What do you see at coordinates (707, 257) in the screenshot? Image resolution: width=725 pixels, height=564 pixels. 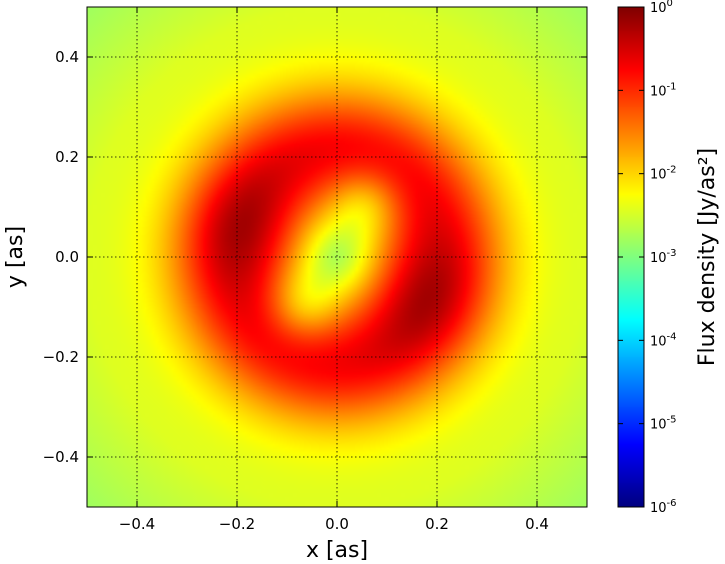 I see `colorbar-label: Flux density [Jy/as²]` at bounding box center [707, 257].